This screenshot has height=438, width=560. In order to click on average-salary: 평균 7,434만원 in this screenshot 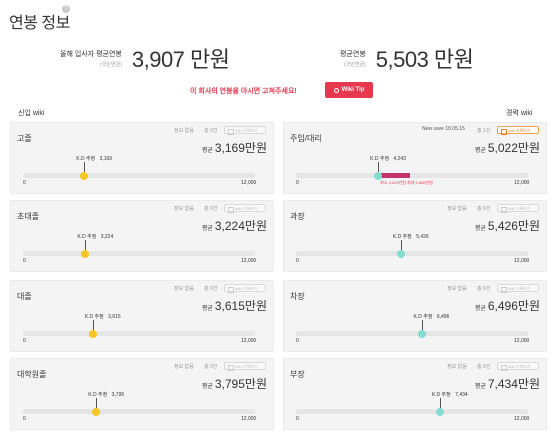, I will do `click(507, 383)`.